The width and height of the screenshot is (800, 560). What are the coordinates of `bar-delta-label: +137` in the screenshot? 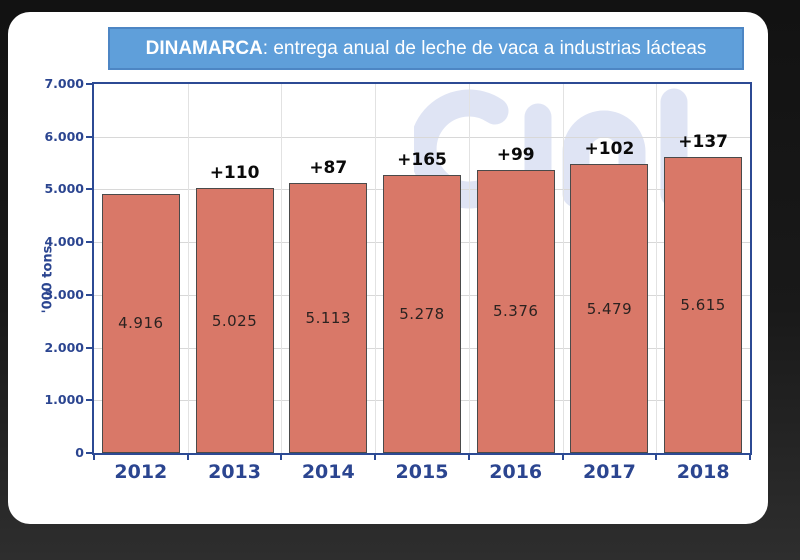 It's located at (703, 142).